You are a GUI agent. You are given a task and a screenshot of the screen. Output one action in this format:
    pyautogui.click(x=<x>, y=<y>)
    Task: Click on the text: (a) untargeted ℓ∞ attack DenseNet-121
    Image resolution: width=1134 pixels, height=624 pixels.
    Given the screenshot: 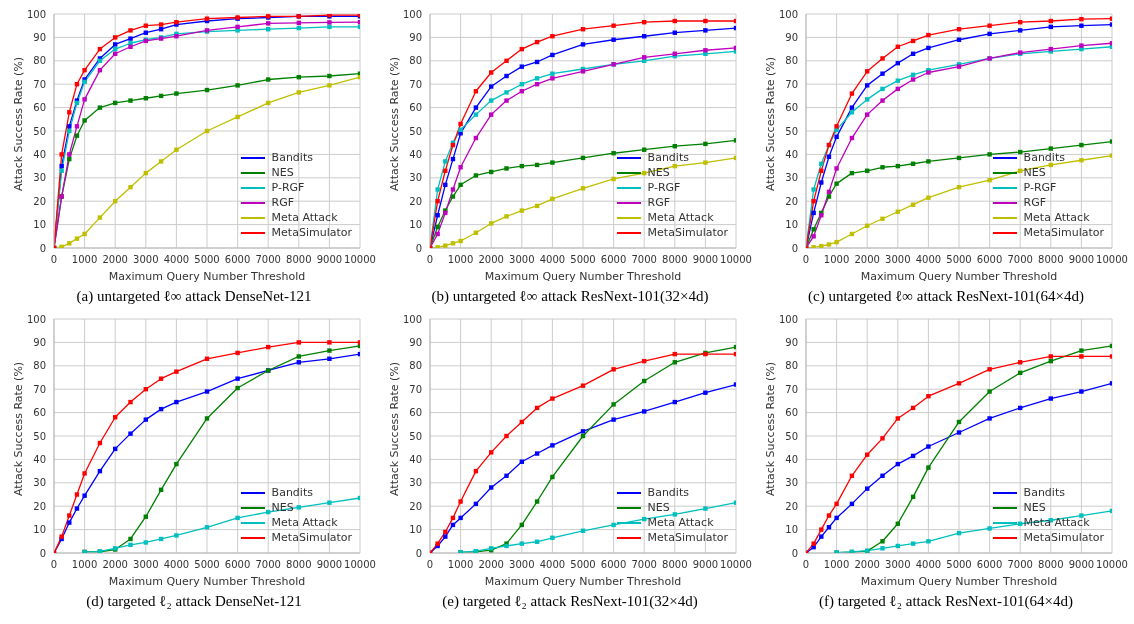 What is the action you would take?
    pyautogui.click(x=194, y=296)
    